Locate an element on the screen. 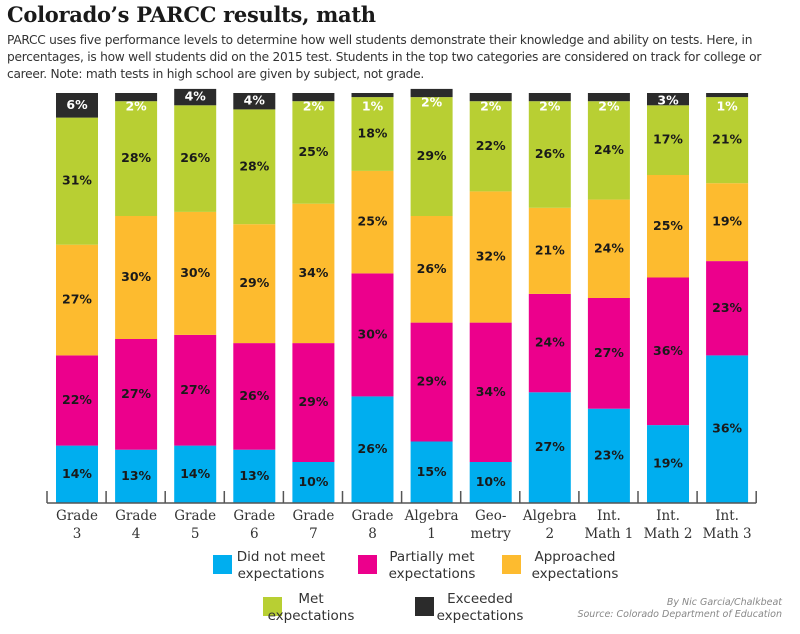  data-label: 14% is located at coordinates (195, 473).